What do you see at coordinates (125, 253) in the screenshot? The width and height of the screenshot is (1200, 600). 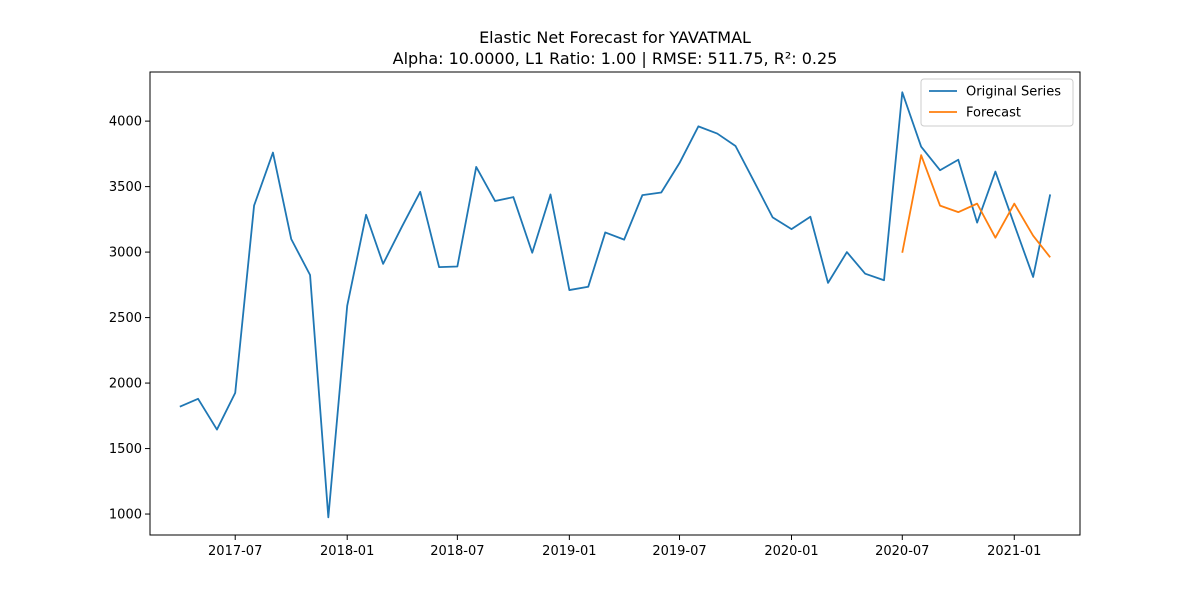 I see `y-tick-label: 3000` at bounding box center [125, 253].